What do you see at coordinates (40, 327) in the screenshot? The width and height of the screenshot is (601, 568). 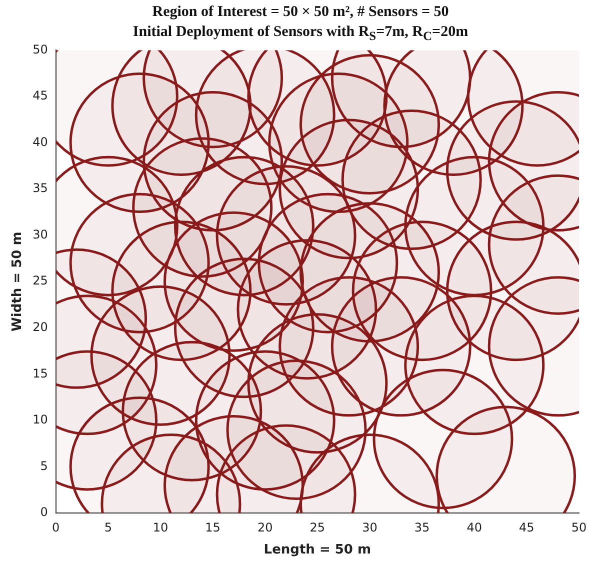 I see `y-tick-label: 20` at bounding box center [40, 327].